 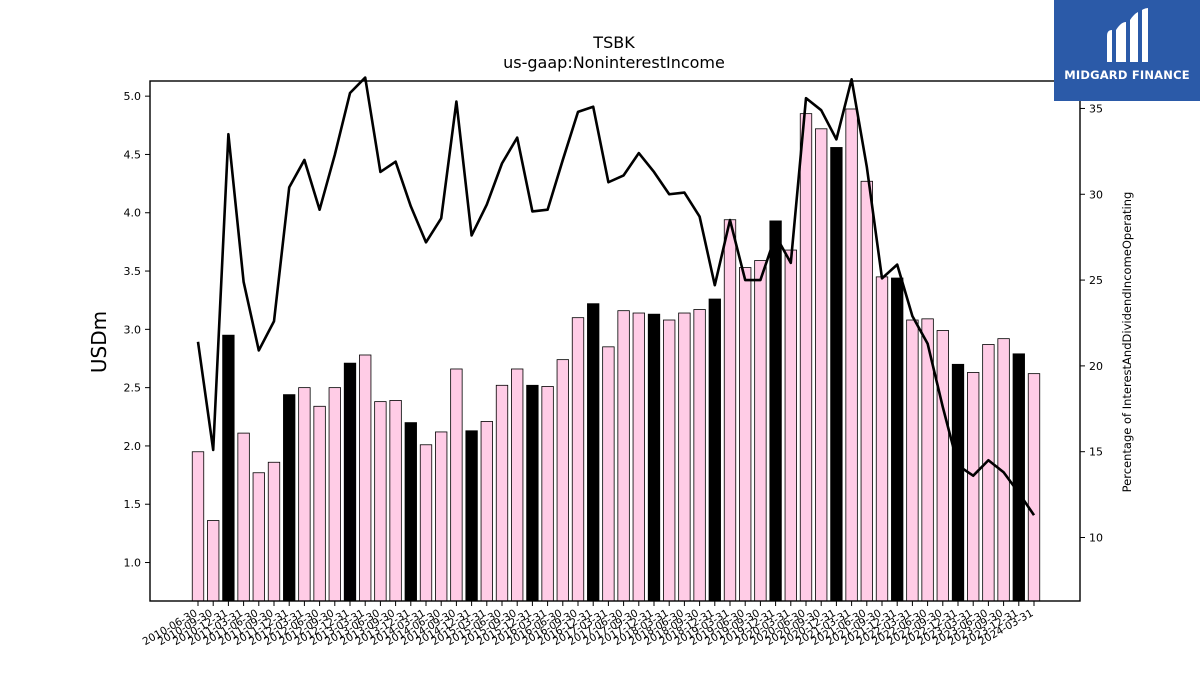 What do you see at coordinates (133, 446) in the screenshot?
I see `y-left-tick-label: 2.0` at bounding box center [133, 446].